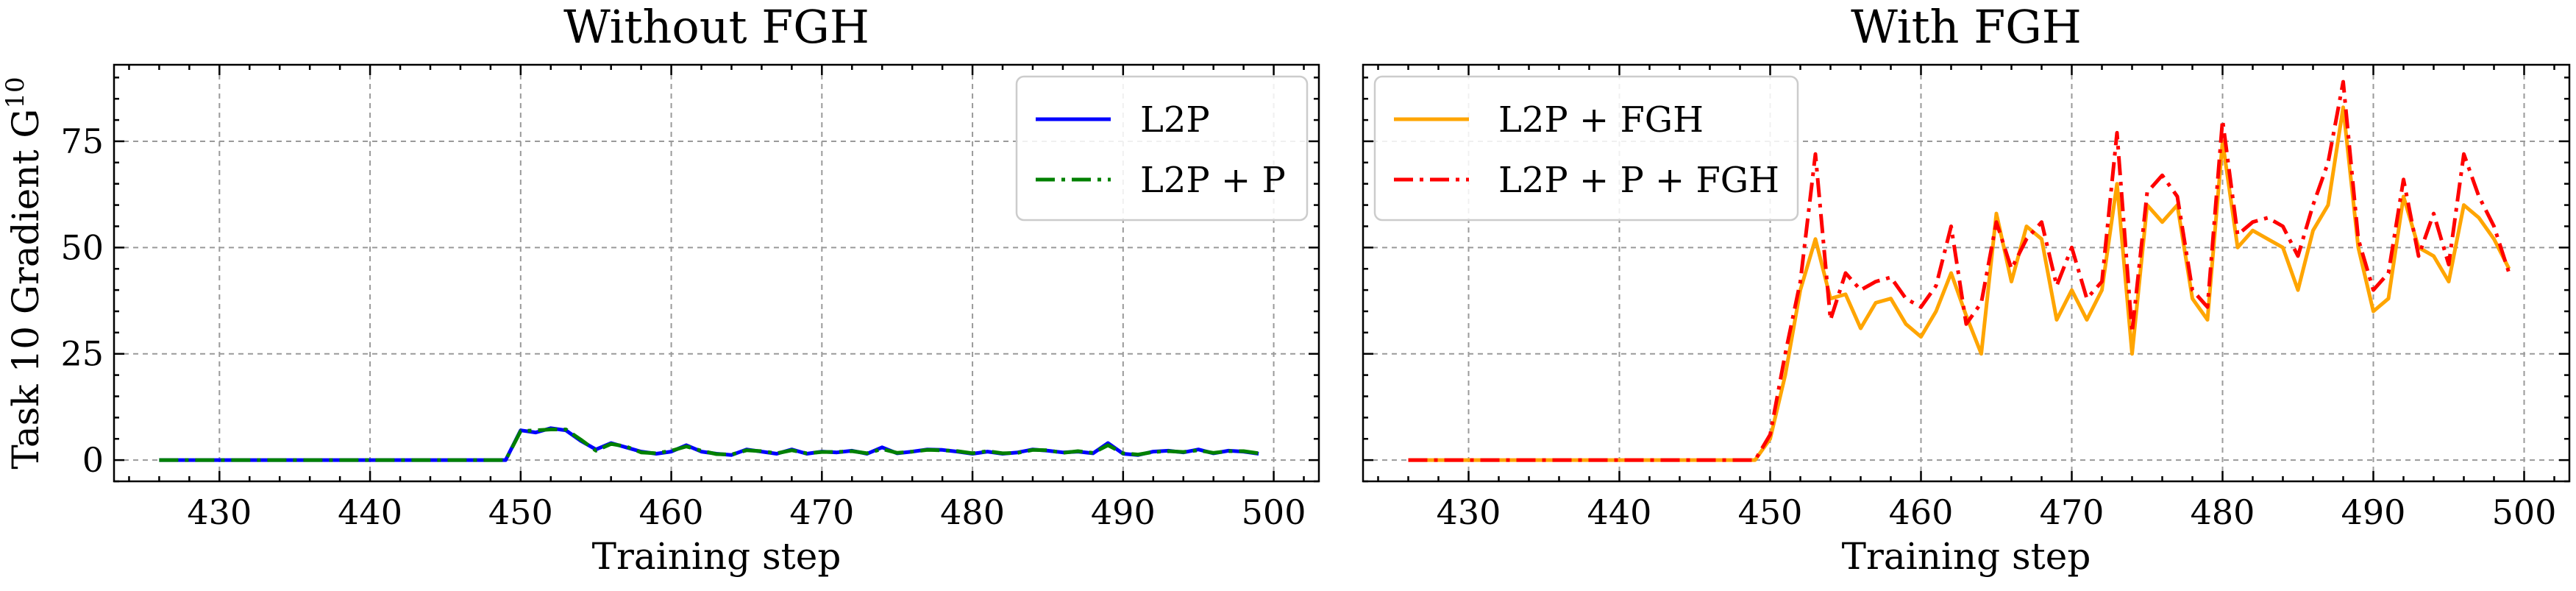 Image resolution: width=2576 pixels, height=591 pixels. What do you see at coordinates (93, 460) in the screenshot?
I see `y-tick-label: 0` at bounding box center [93, 460].